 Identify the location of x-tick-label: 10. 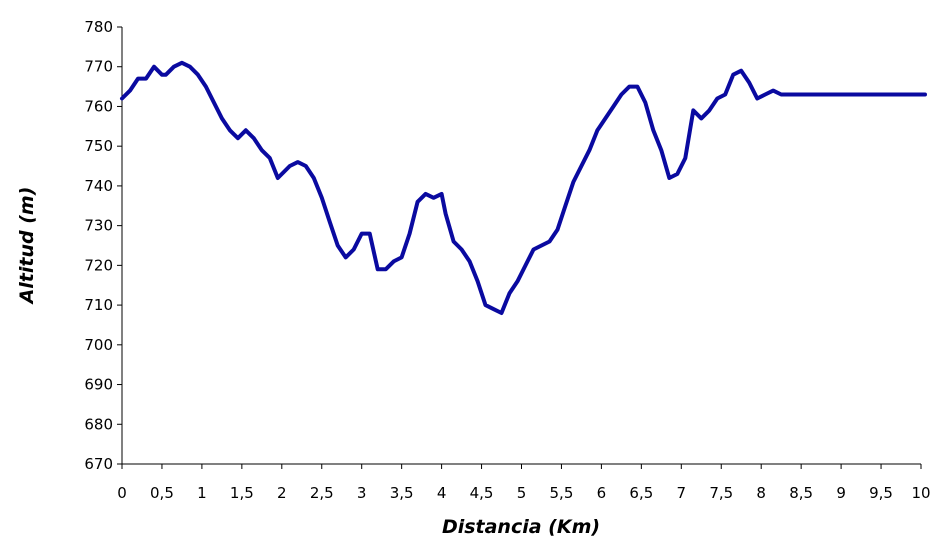
(920, 493).